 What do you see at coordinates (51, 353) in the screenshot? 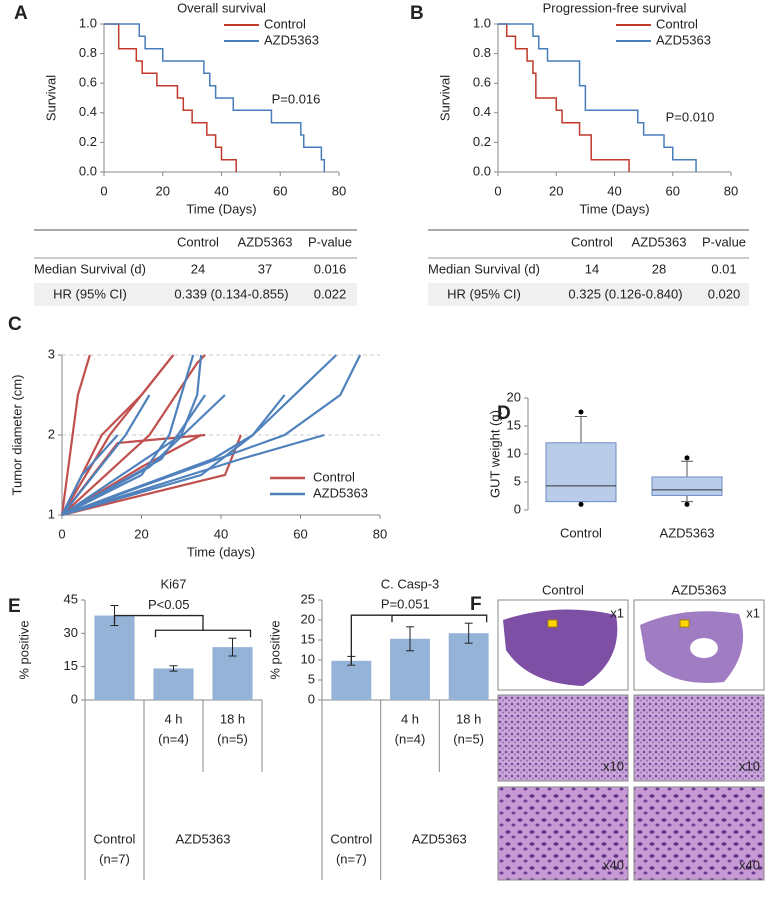
I see `y-tick-label: 3` at bounding box center [51, 353].